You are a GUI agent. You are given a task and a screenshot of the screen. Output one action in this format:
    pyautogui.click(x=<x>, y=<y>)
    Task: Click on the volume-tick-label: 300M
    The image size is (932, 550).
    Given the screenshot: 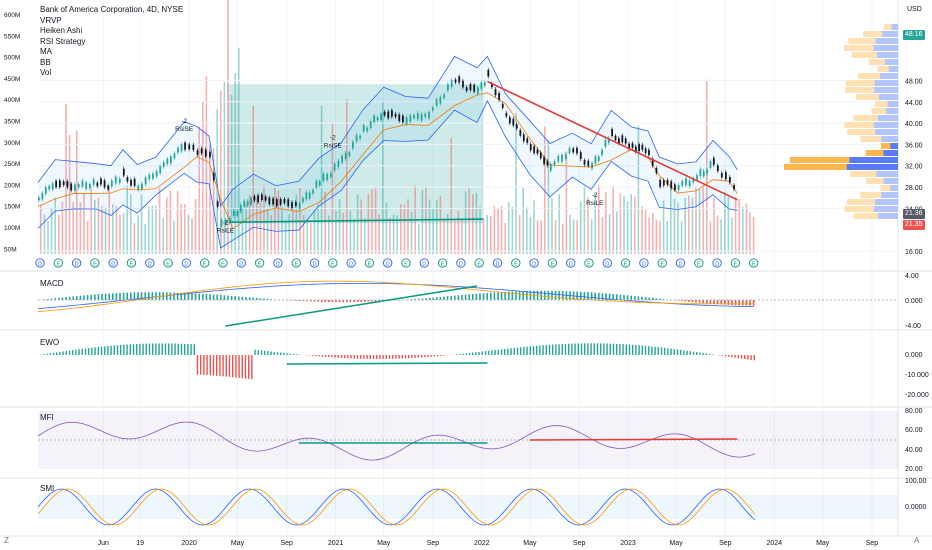 What is the action you would take?
    pyautogui.click(x=12, y=143)
    